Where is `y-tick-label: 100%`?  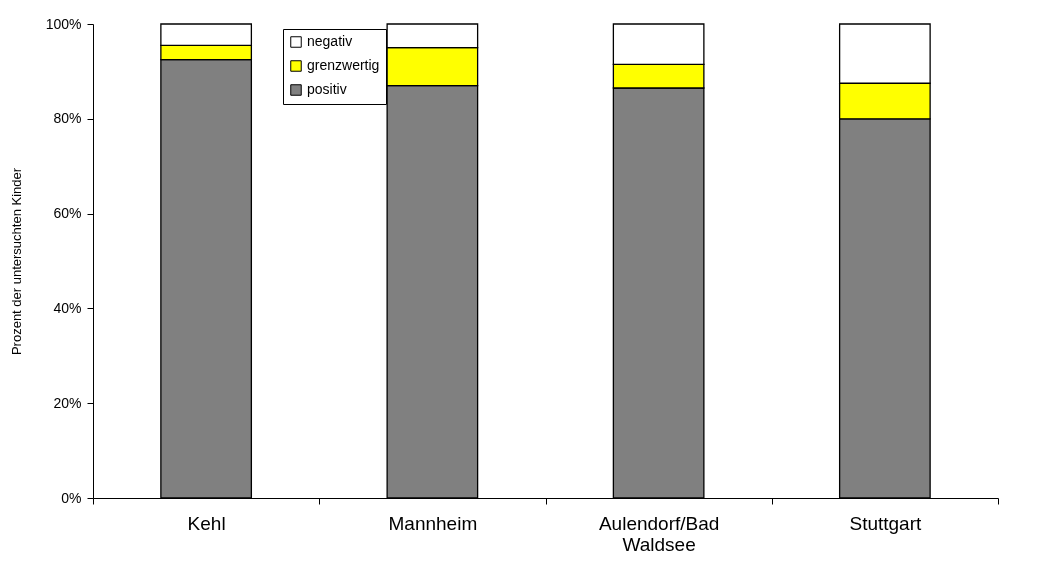 y-tick-label: 100% is located at coordinates (63, 23).